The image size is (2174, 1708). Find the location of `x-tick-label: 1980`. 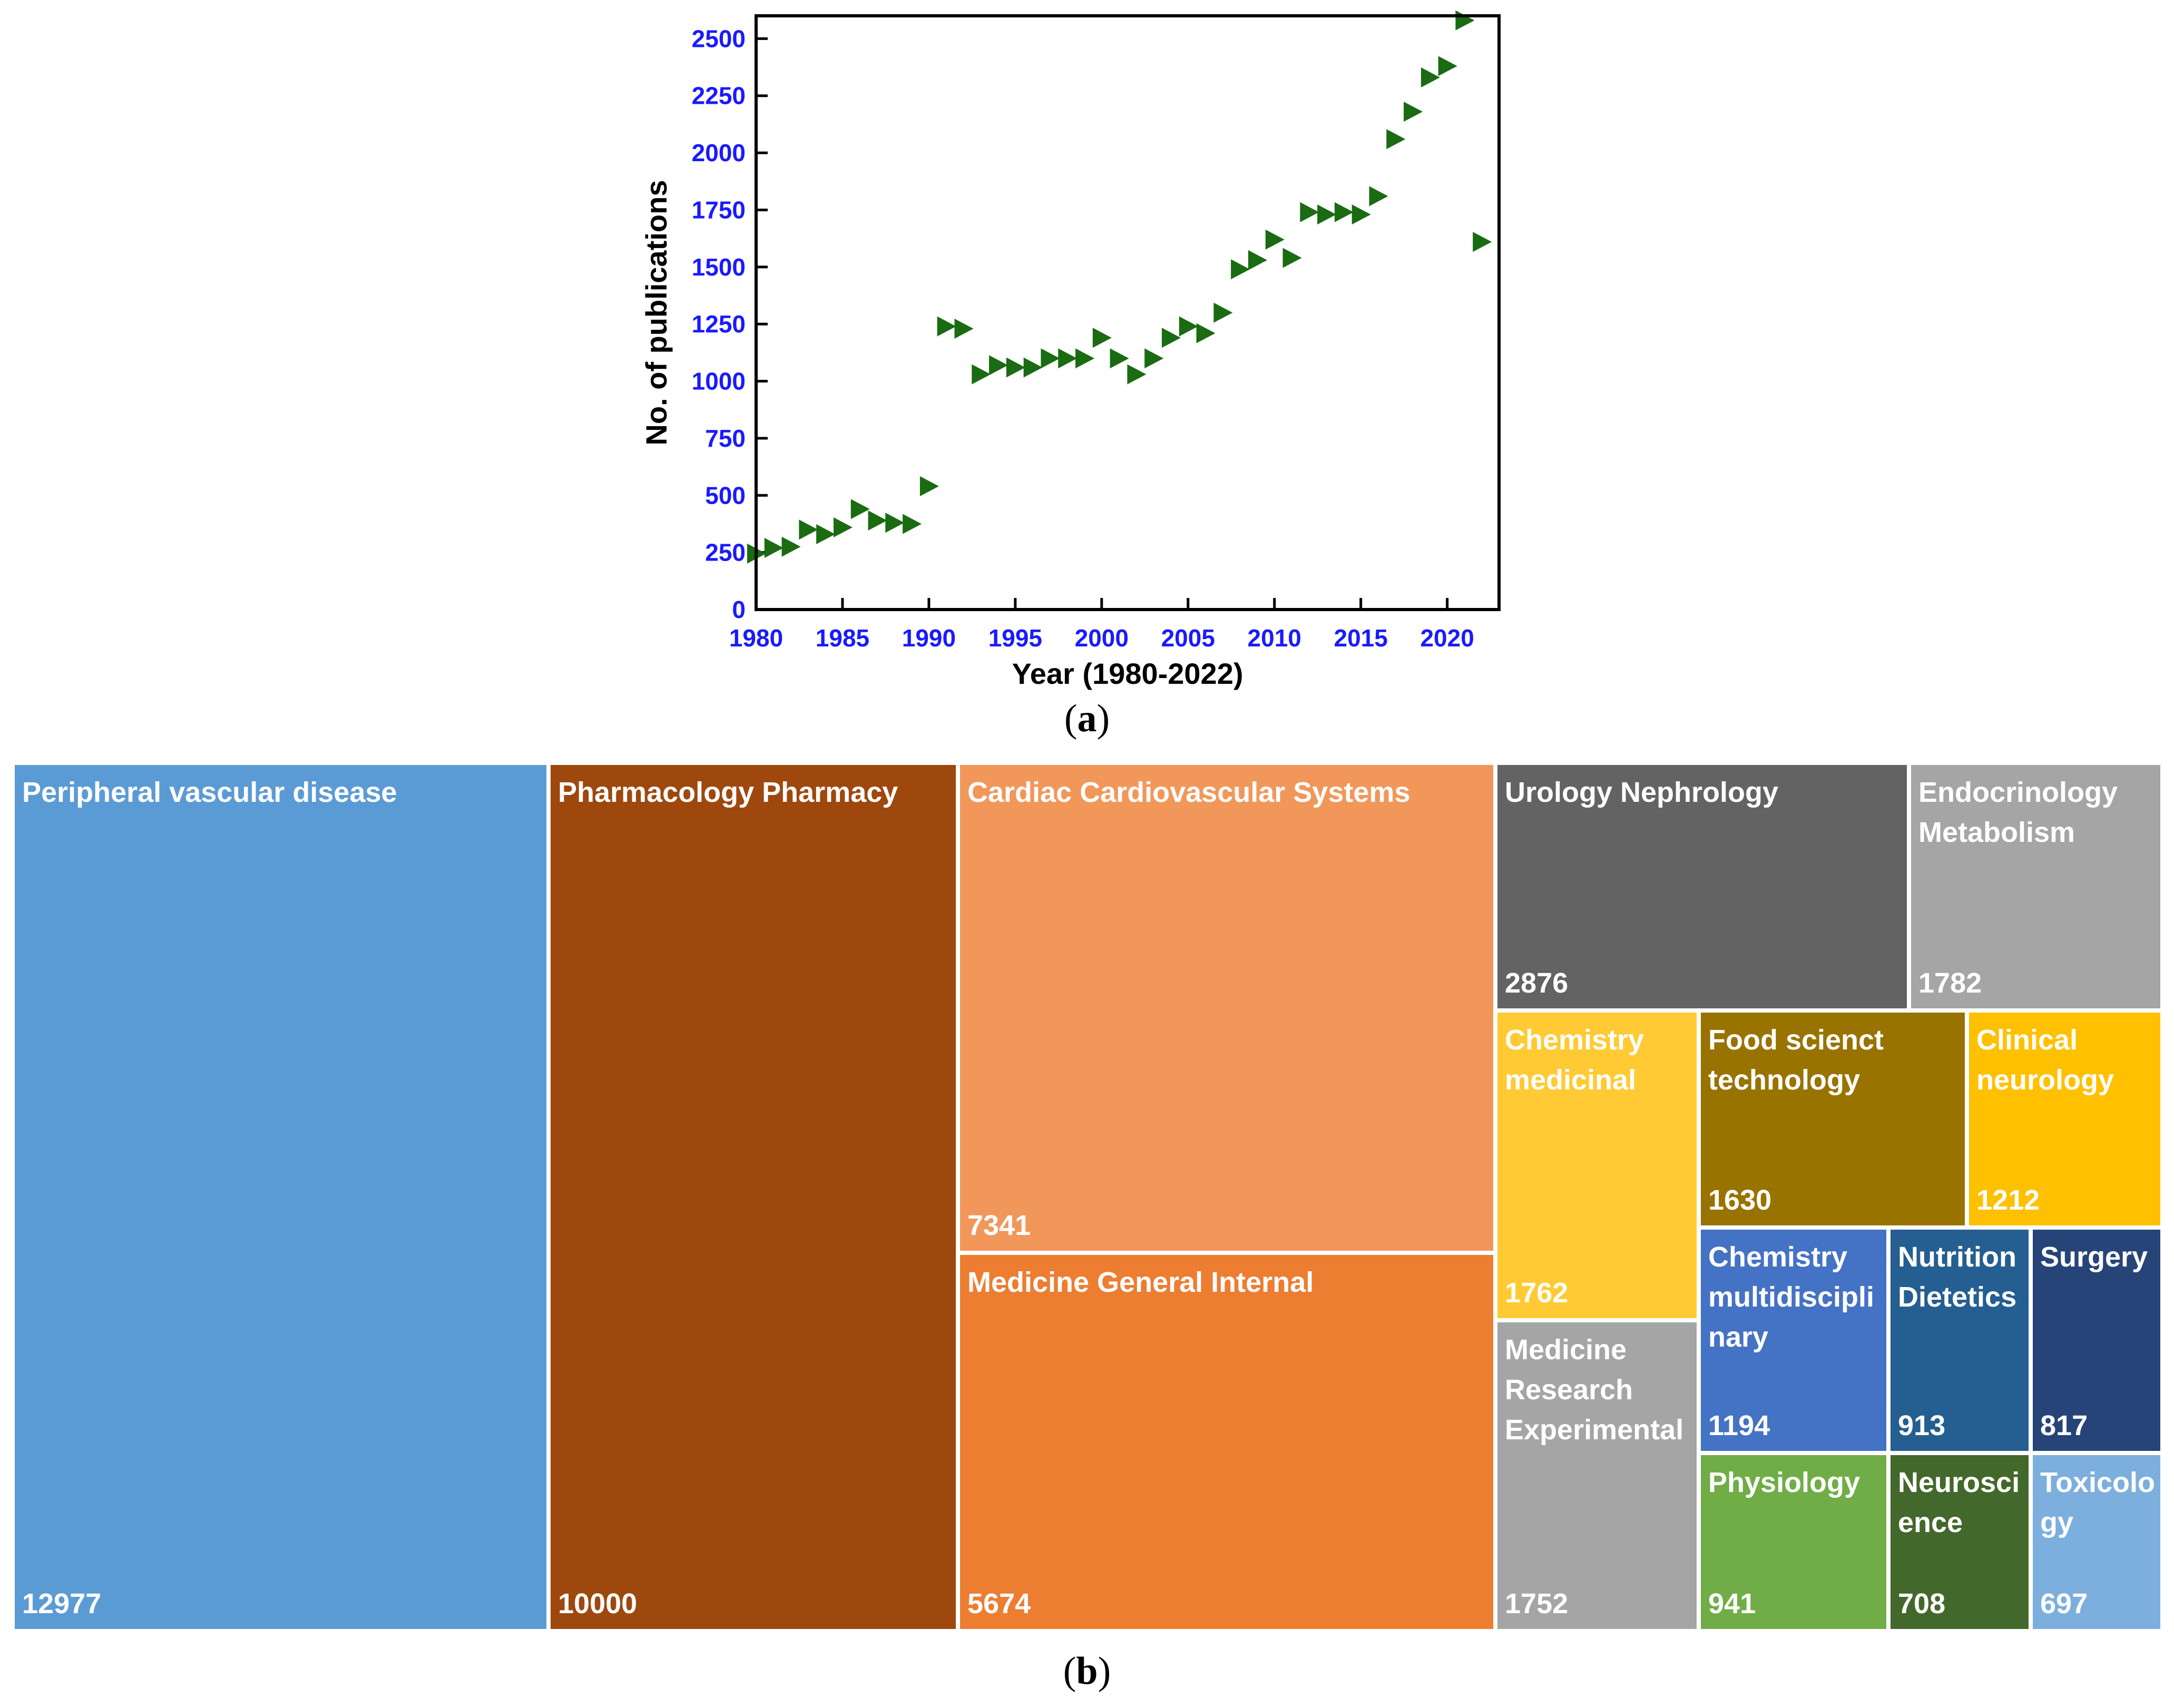

x-tick-label: 1980 is located at coordinates (756, 638).